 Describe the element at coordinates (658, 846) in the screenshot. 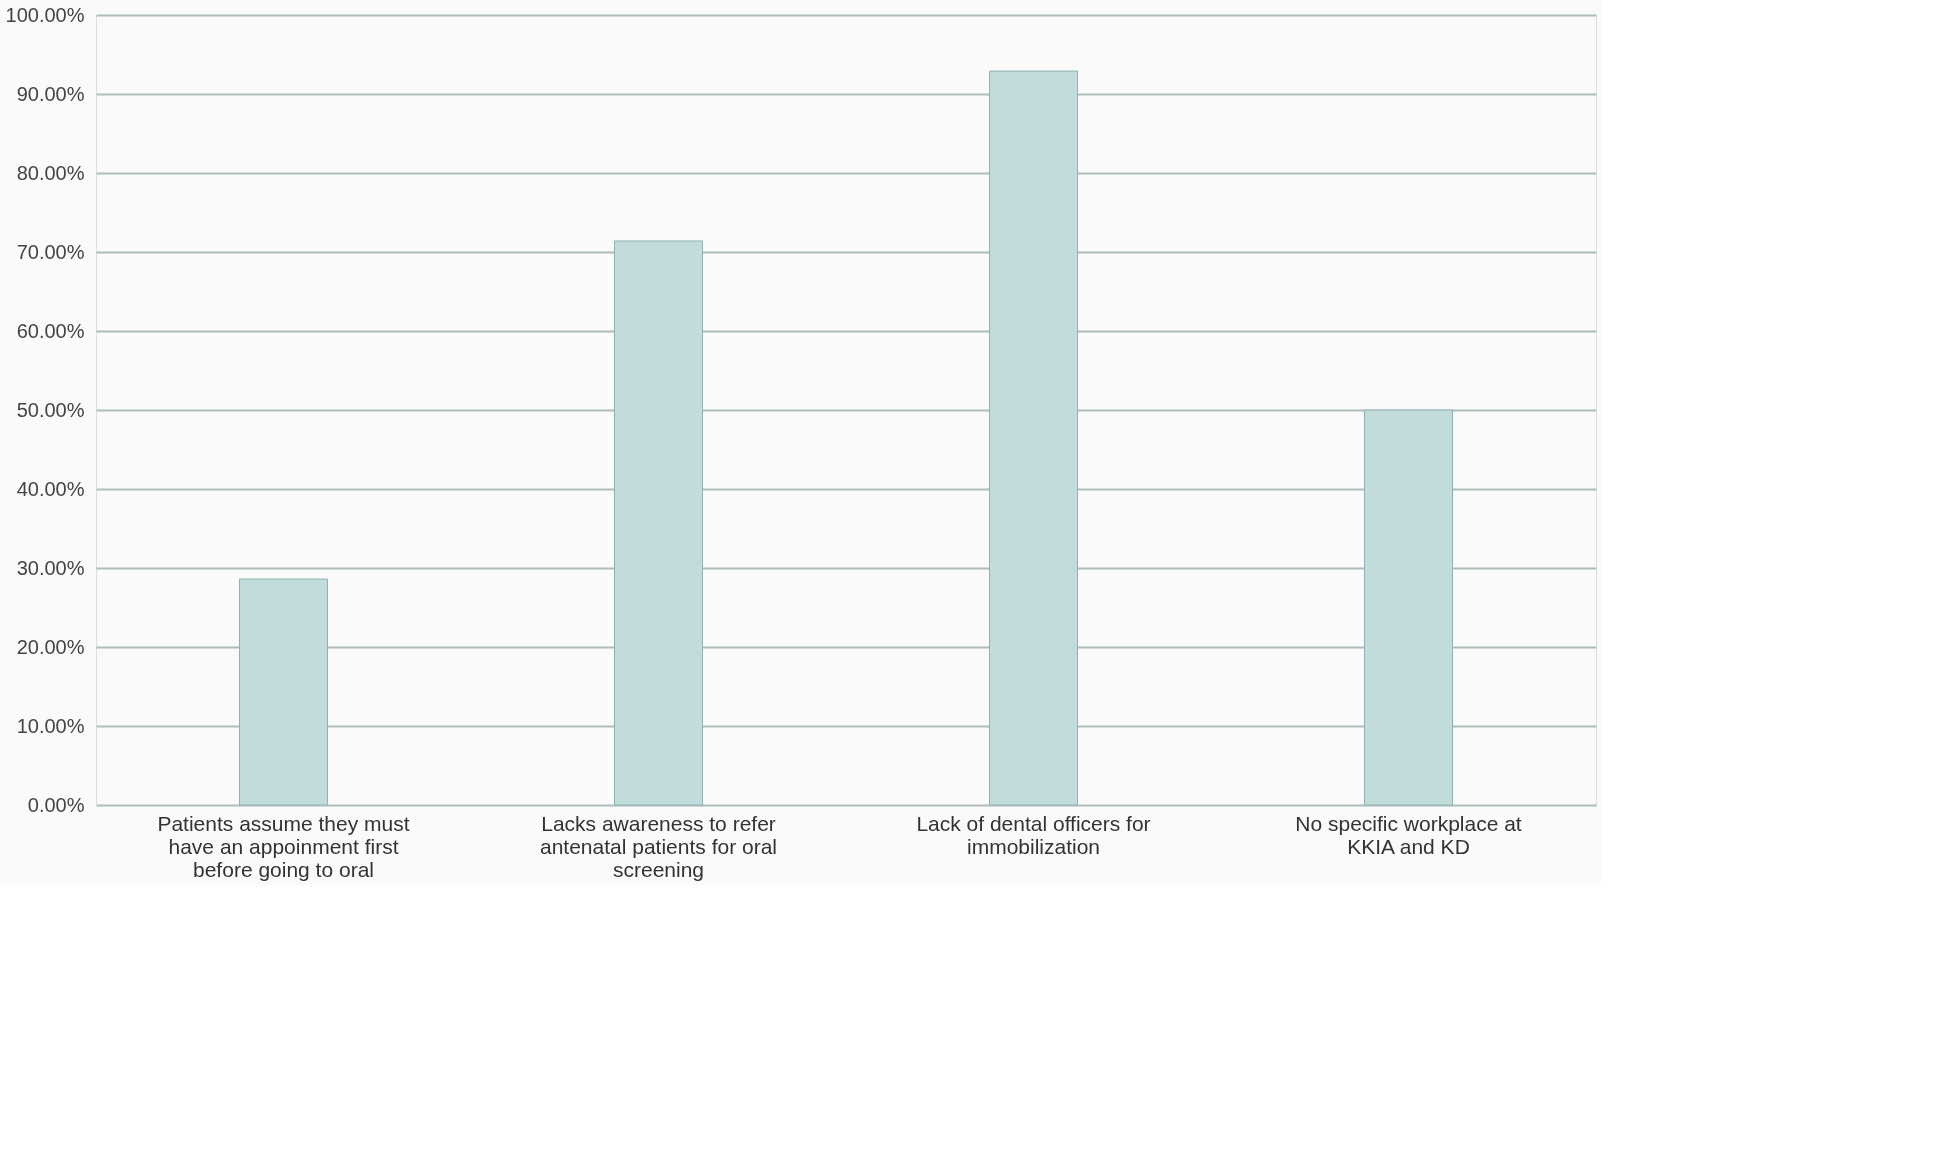

I see `x-tick-label: Lacks awareness to refer antenatal patients for oral screening` at that location.